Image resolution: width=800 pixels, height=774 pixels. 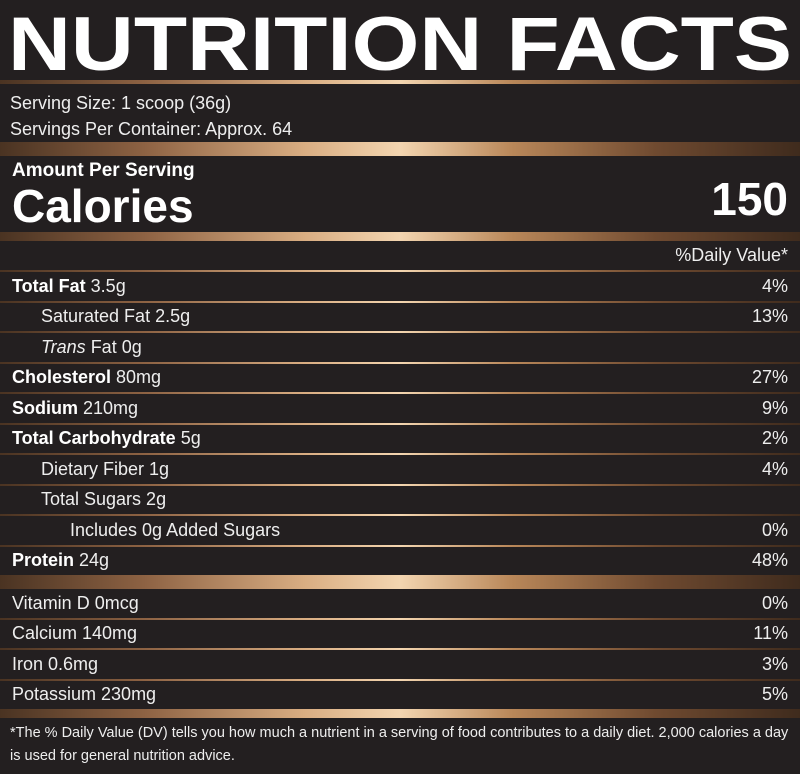 What do you see at coordinates (104, 499) in the screenshot?
I see `nutrient-amount: Total Sugars 2g` at bounding box center [104, 499].